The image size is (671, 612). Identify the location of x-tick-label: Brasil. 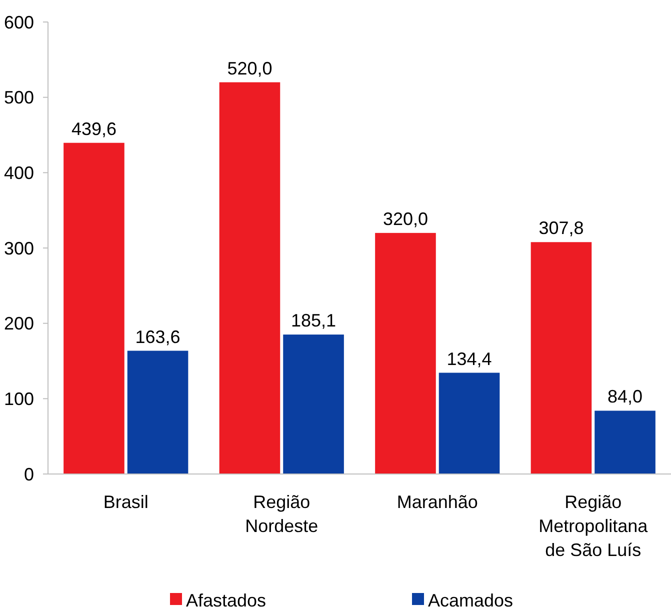
(125, 502).